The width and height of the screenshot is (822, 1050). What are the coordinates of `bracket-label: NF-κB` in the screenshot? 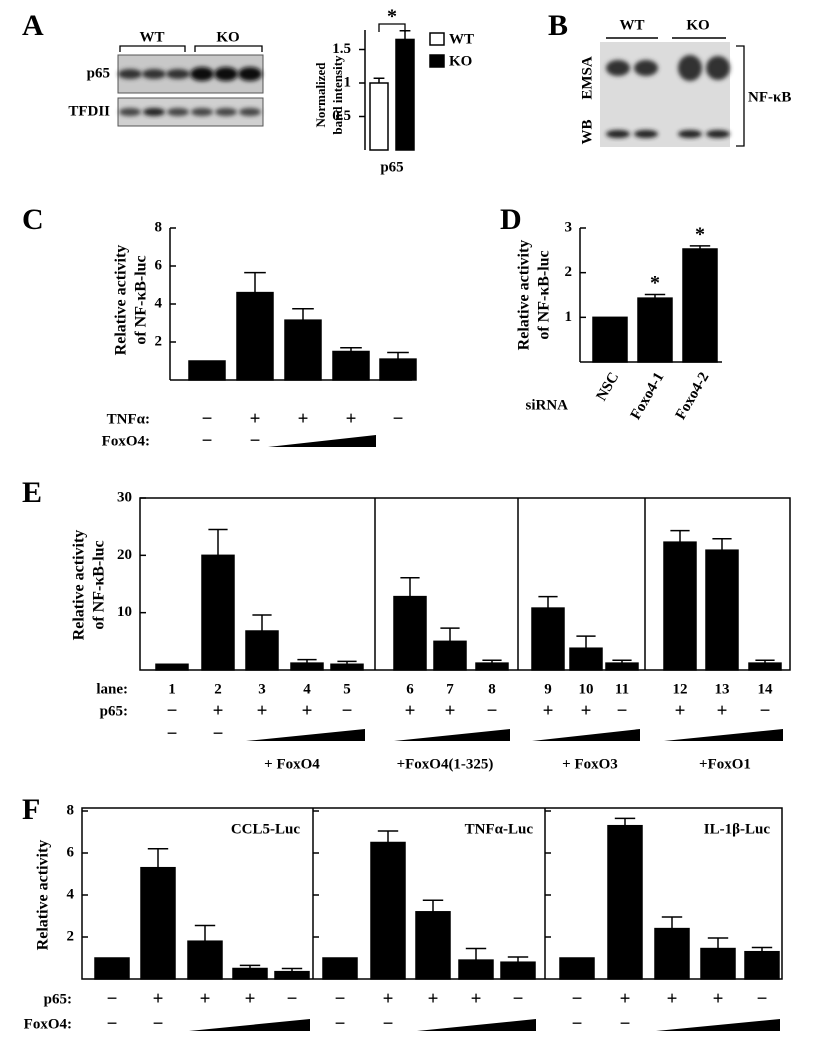 It's located at (769, 97).